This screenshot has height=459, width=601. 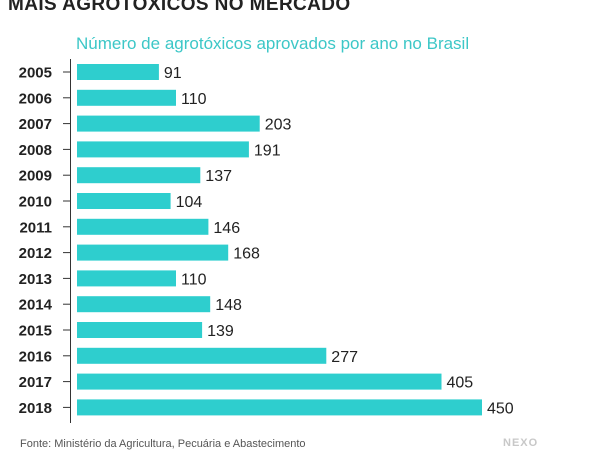 I want to click on chart-title: MAIS AGROTÓXICOS NO MERCADO, so click(x=179, y=7).